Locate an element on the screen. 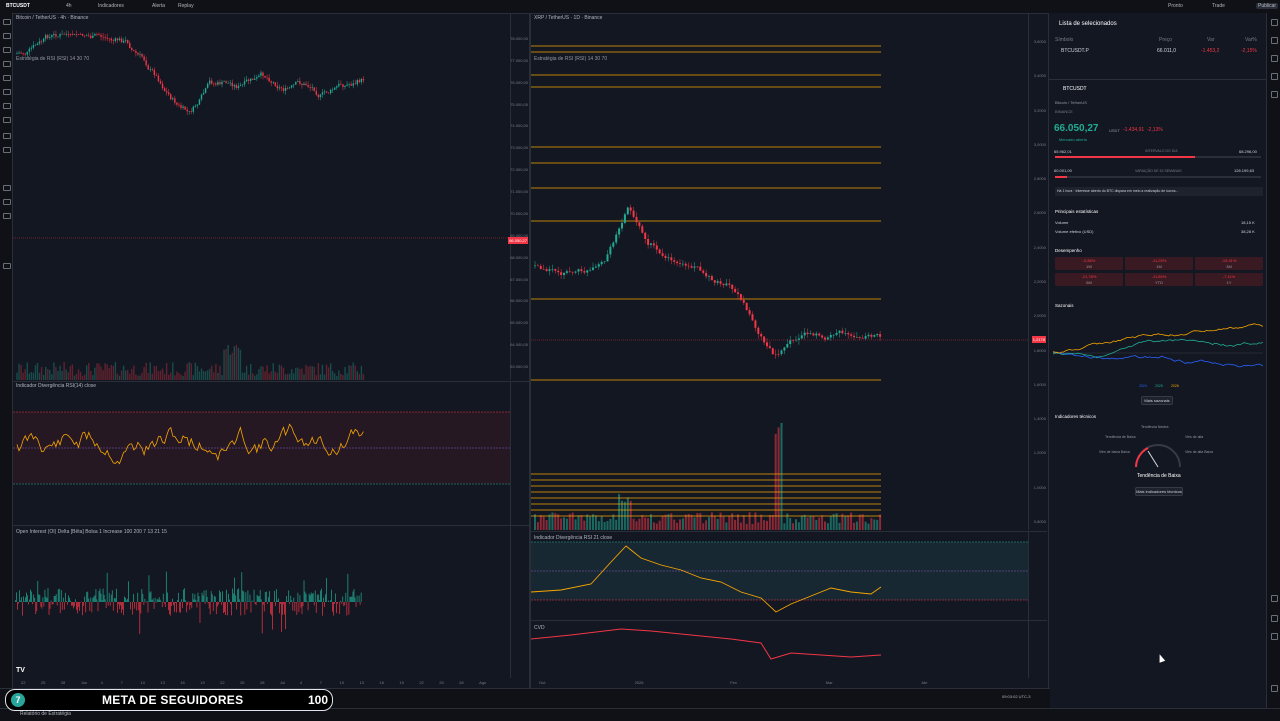  layout-button: Pronto is located at coordinates (1175, 6).